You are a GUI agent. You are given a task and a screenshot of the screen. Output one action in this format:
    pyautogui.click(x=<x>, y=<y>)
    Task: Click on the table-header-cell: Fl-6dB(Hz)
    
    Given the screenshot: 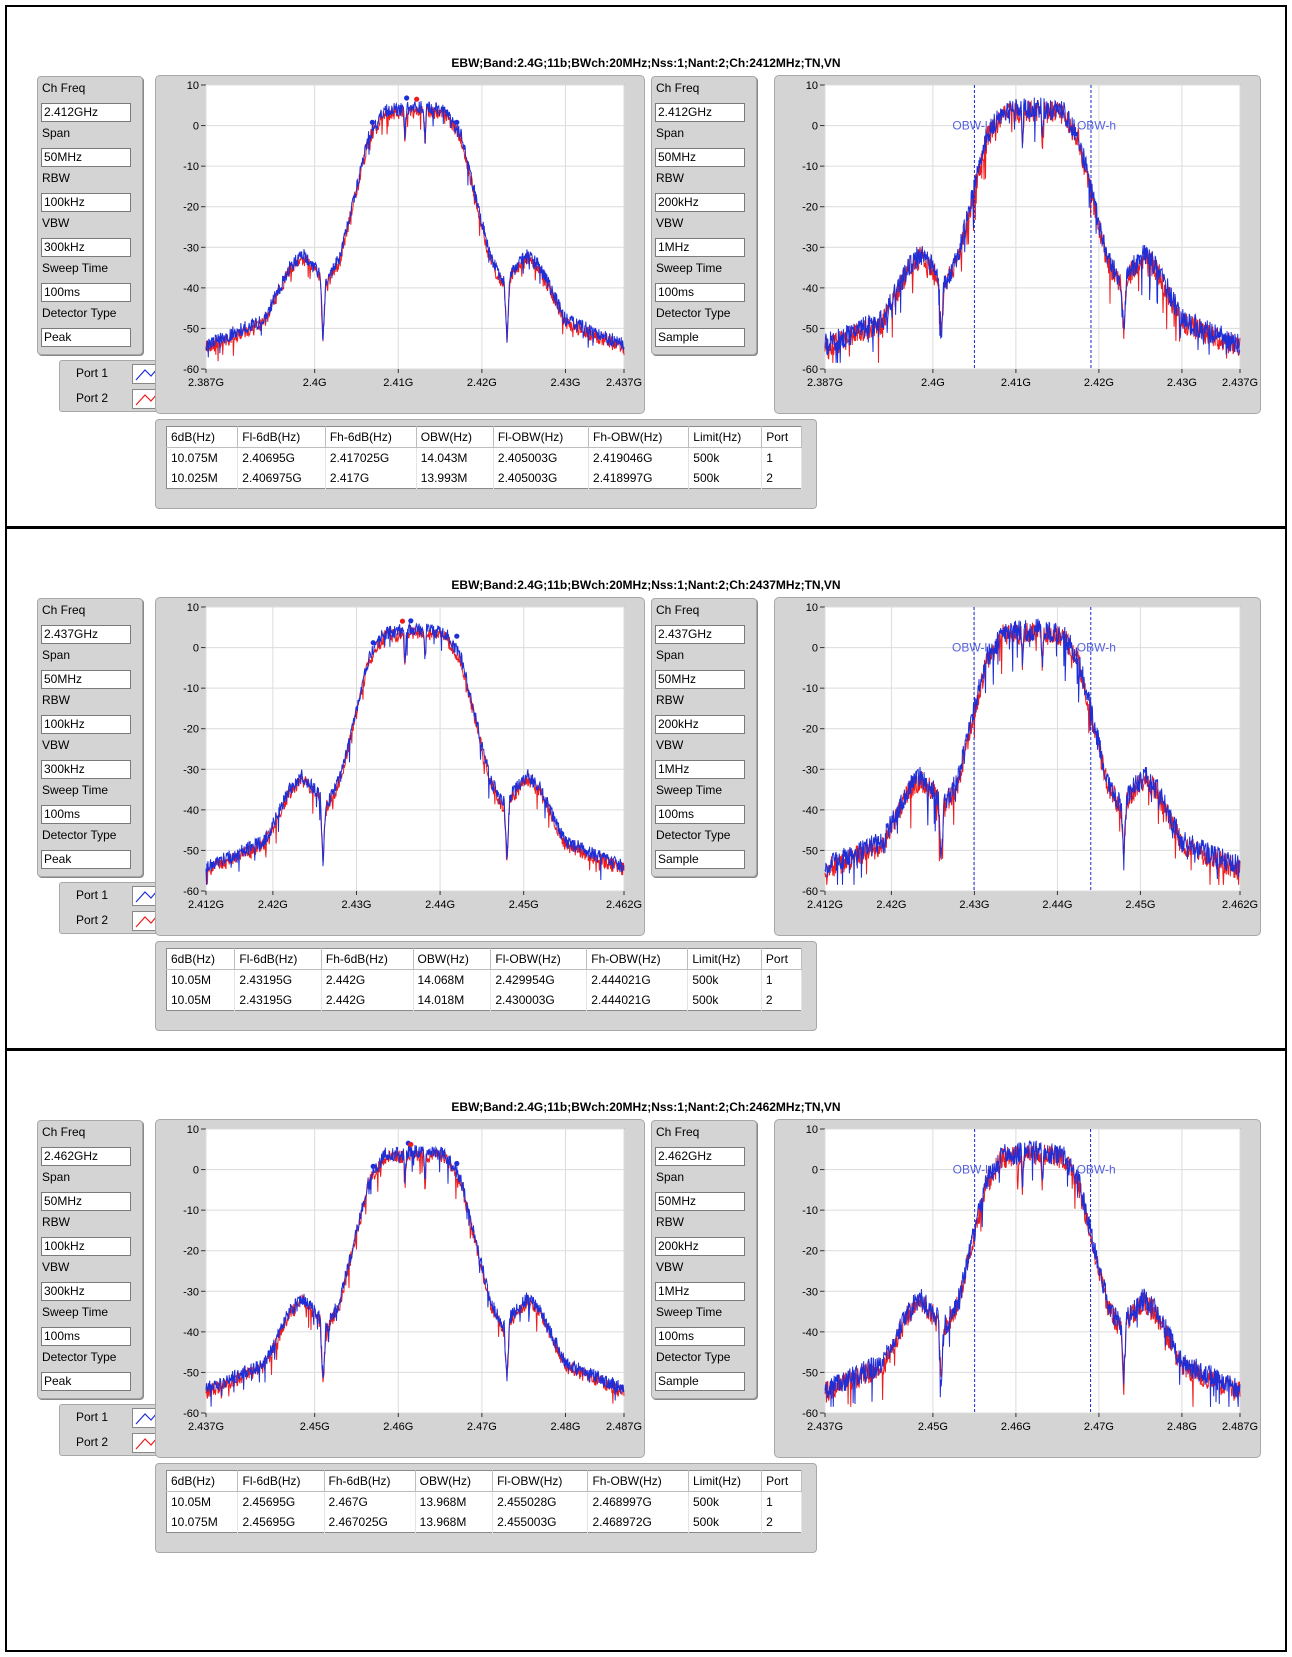 What is the action you would take?
    pyautogui.click(x=278, y=959)
    